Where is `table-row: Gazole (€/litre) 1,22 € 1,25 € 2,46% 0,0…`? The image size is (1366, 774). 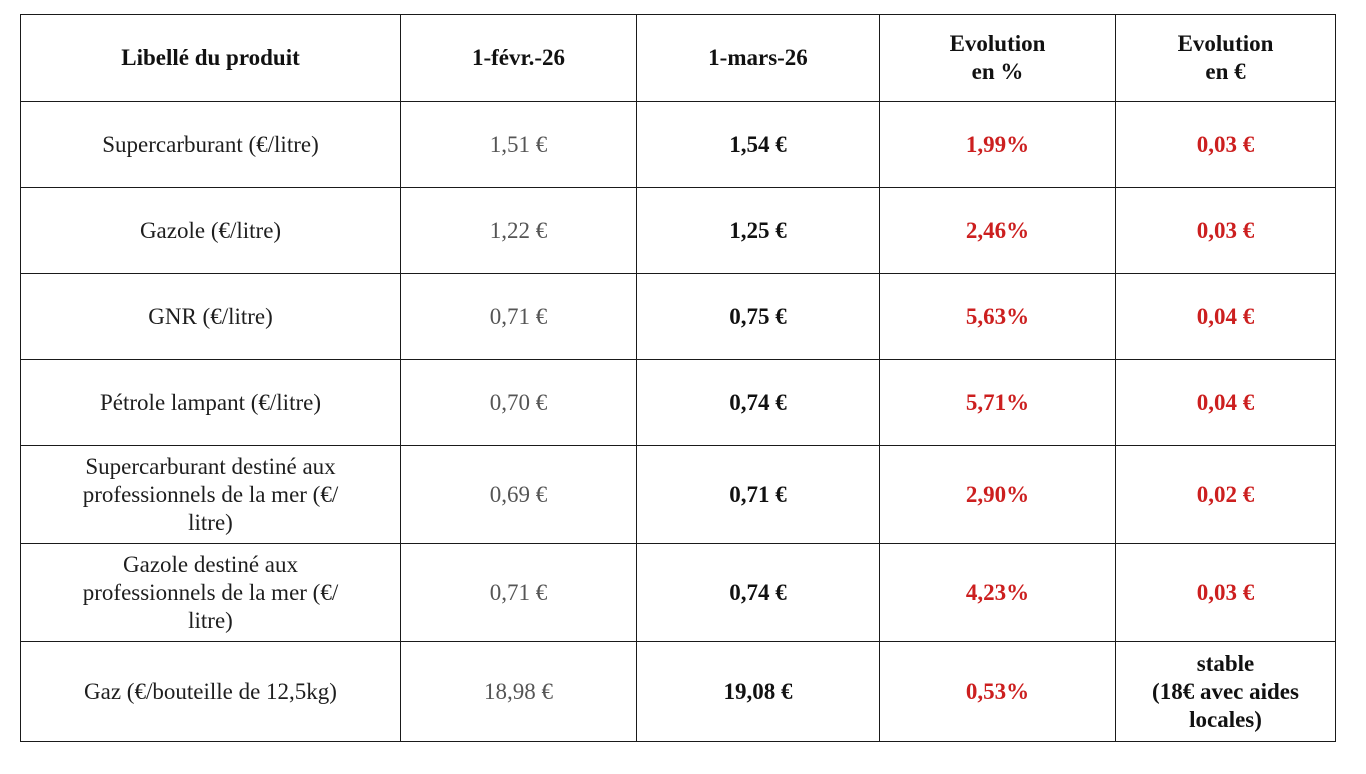
table-row: Gazole (€/litre) 1,22 € 1,25 € 2,46% 0,0… is located at coordinates (678, 230).